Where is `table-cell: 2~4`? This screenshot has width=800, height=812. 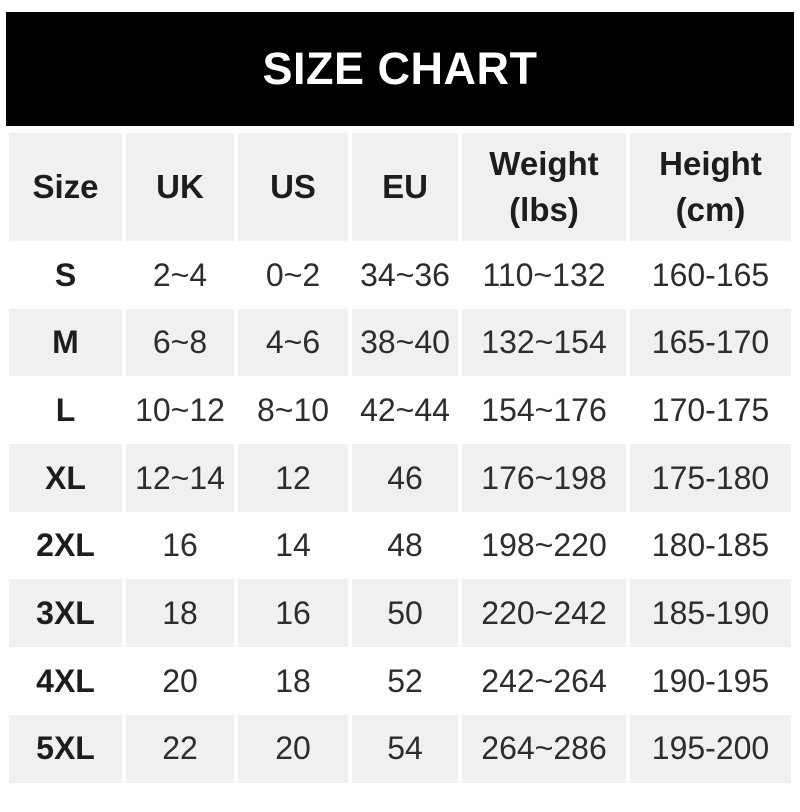 table-cell: 2~4 is located at coordinates (180, 275).